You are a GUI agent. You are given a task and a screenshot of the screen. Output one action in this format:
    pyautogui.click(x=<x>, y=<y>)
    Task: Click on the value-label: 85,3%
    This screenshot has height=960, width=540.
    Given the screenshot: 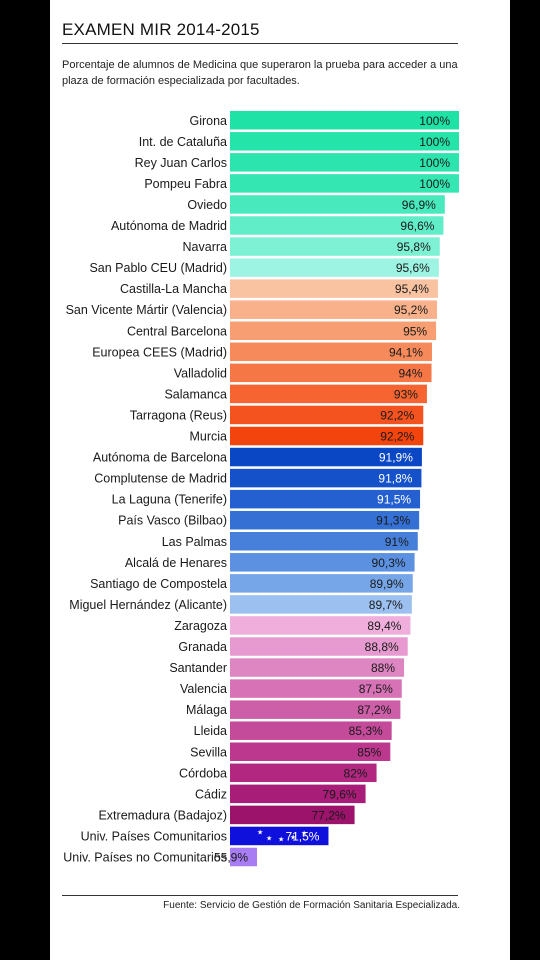 What is the action you would take?
    pyautogui.click(x=366, y=731)
    